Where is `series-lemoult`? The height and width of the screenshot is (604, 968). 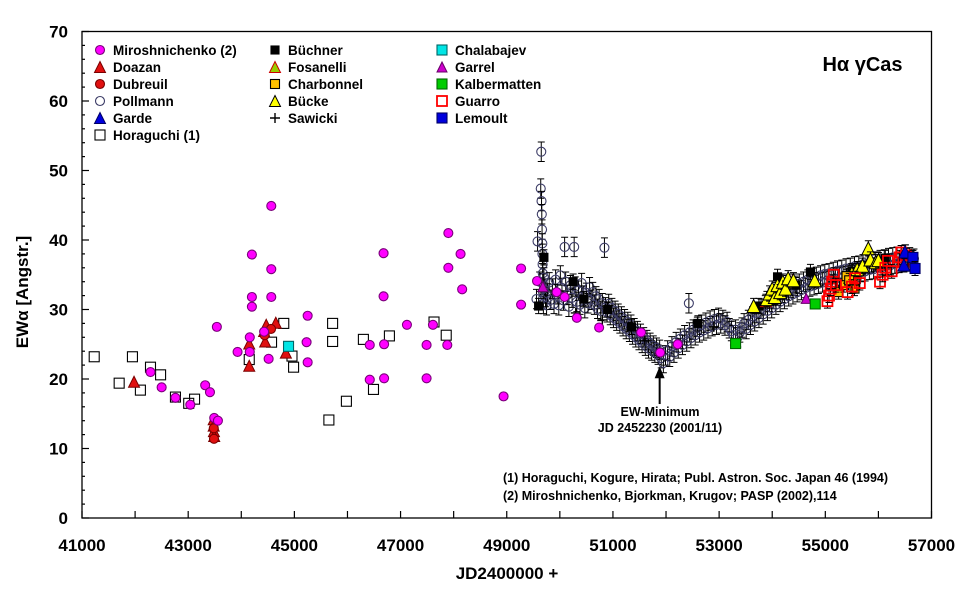
series-lemoult is located at coordinates (914, 262).